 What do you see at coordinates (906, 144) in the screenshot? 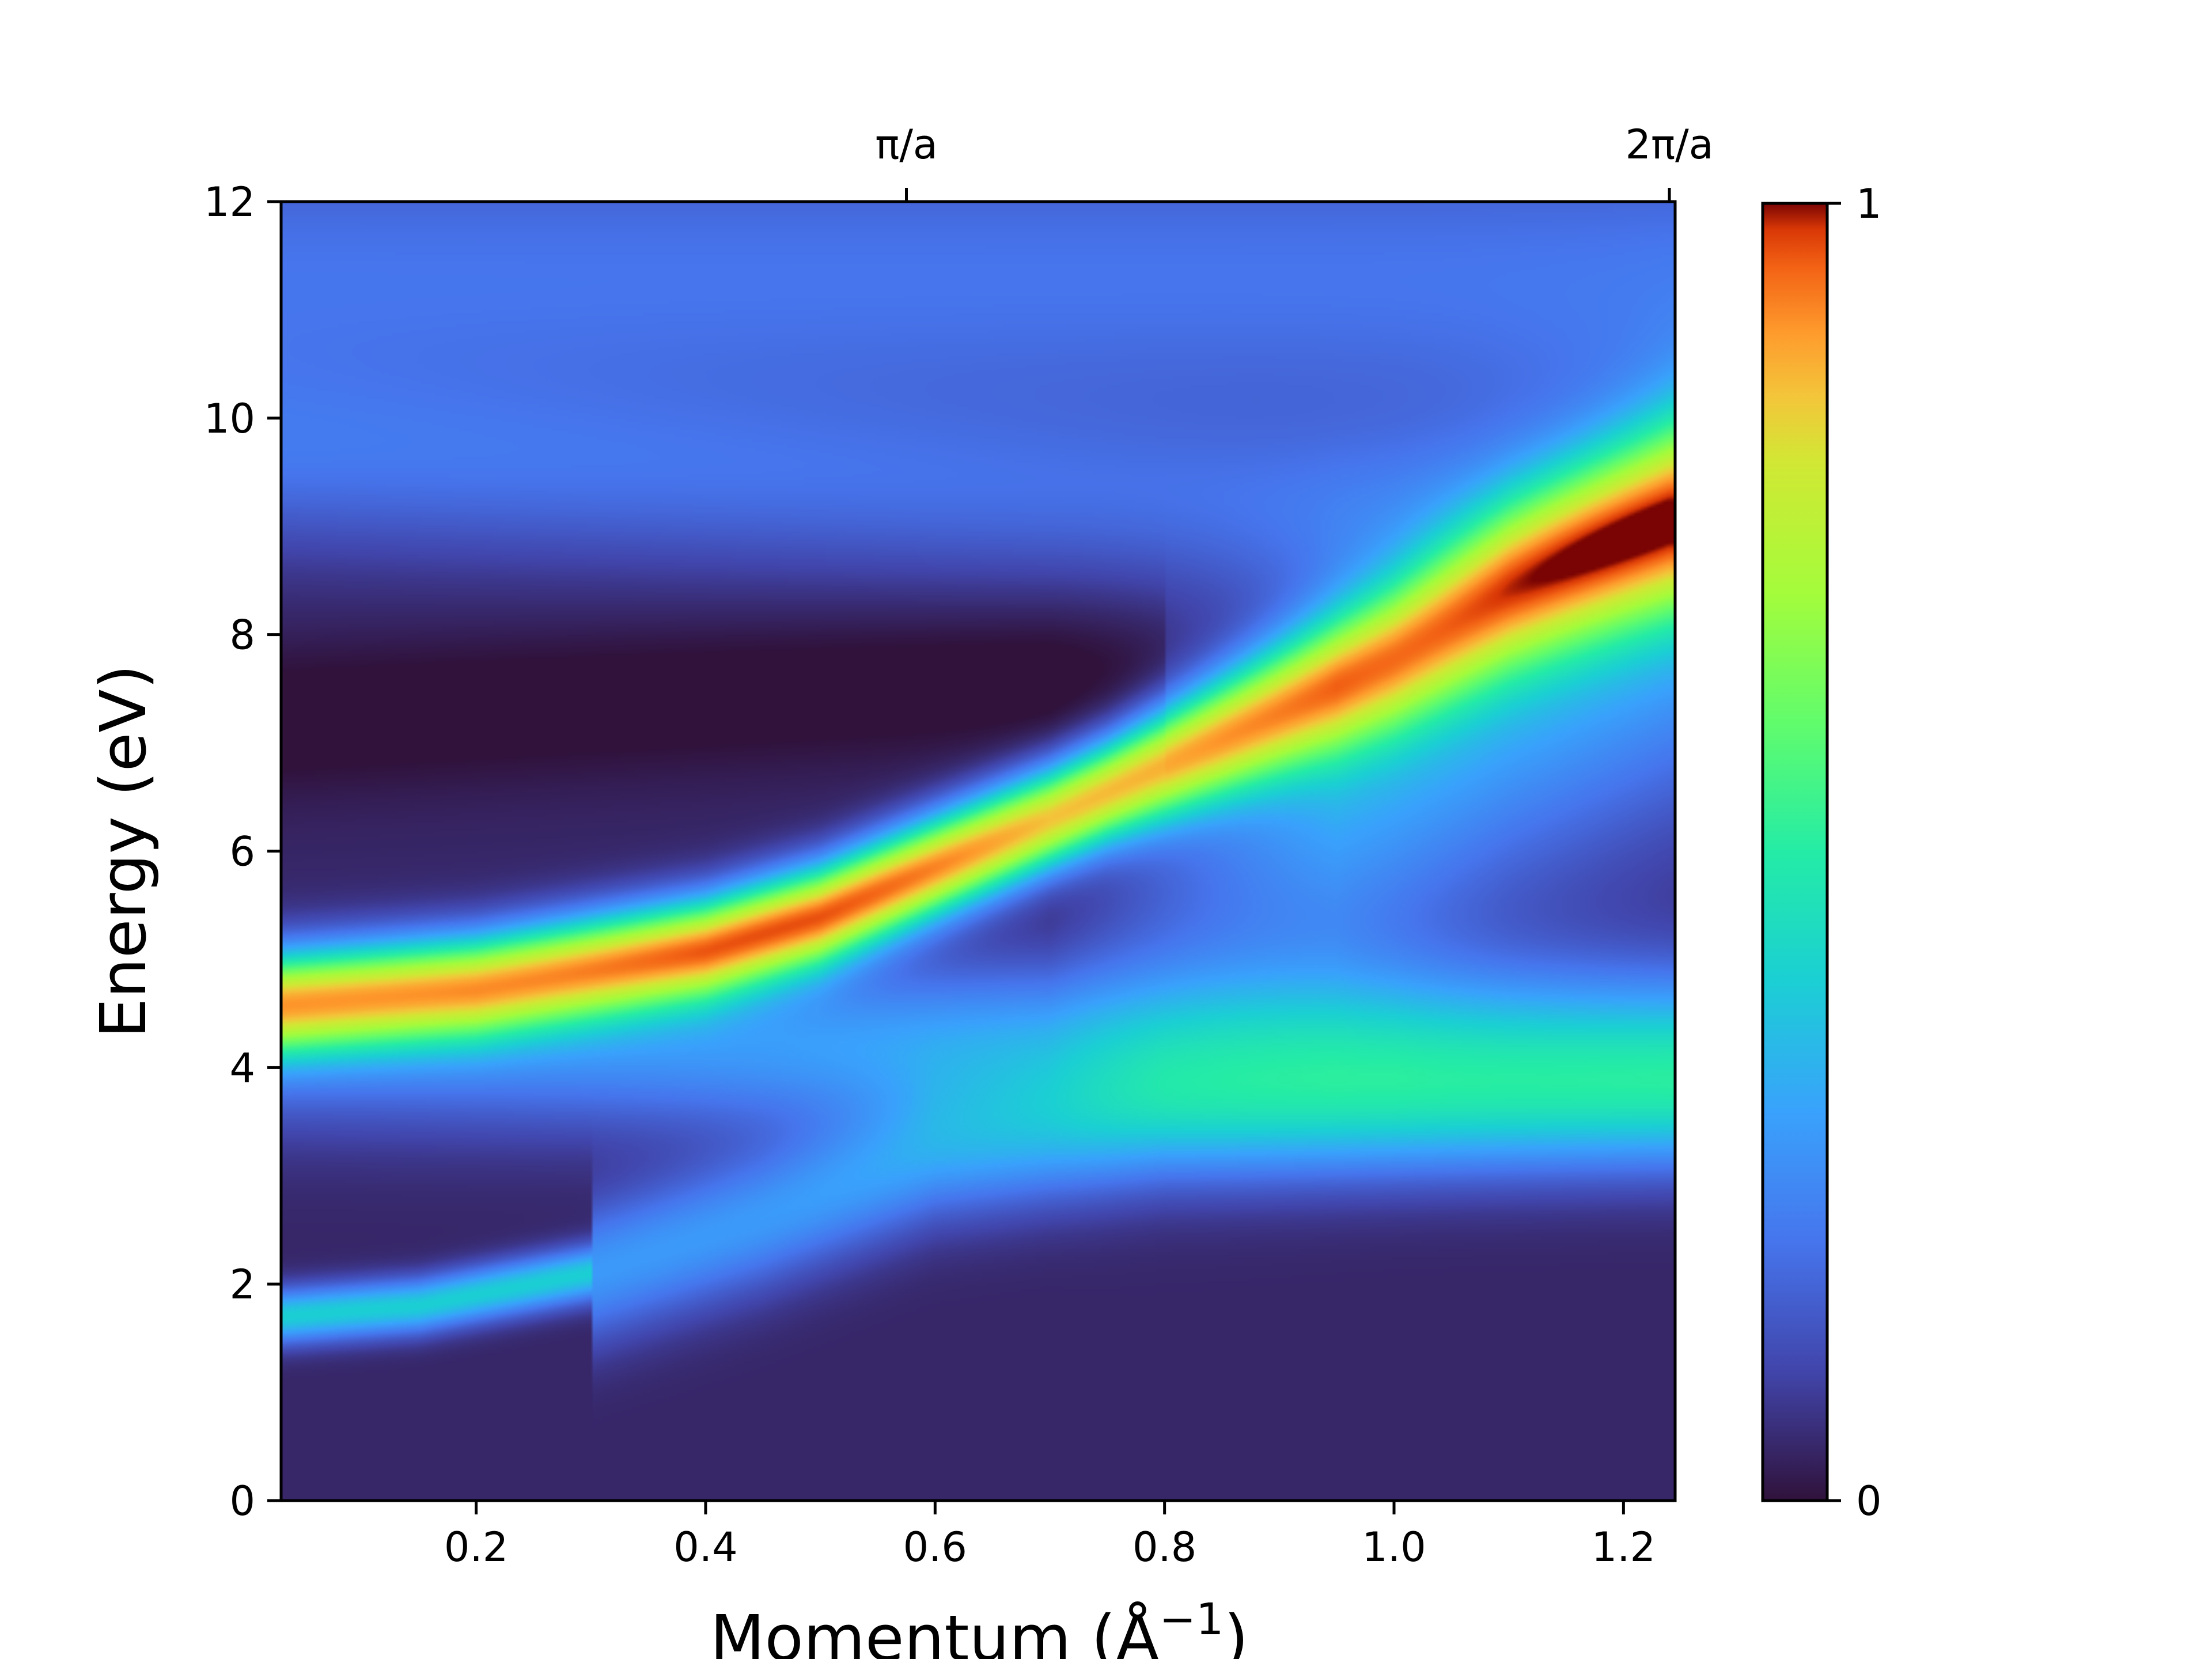
I see `top-tick-label: π/a` at bounding box center [906, 144].